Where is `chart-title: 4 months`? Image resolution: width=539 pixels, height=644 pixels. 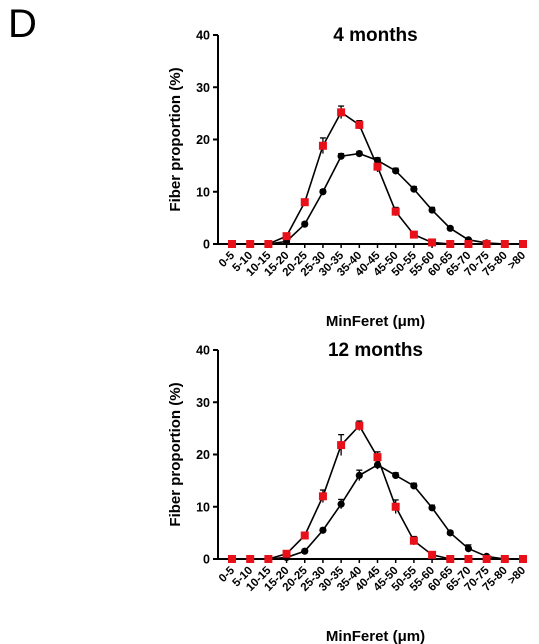
chart-title: 4 months is located at coordinates (375, 35).